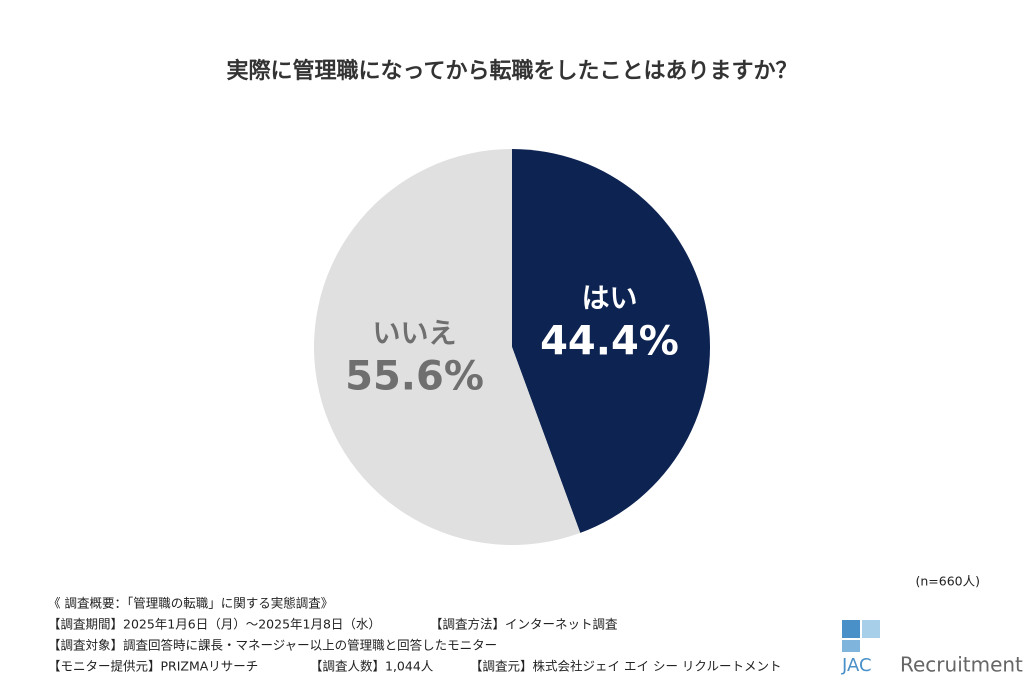  I want to click on sample-note: (n=660人), so click(947, 581).